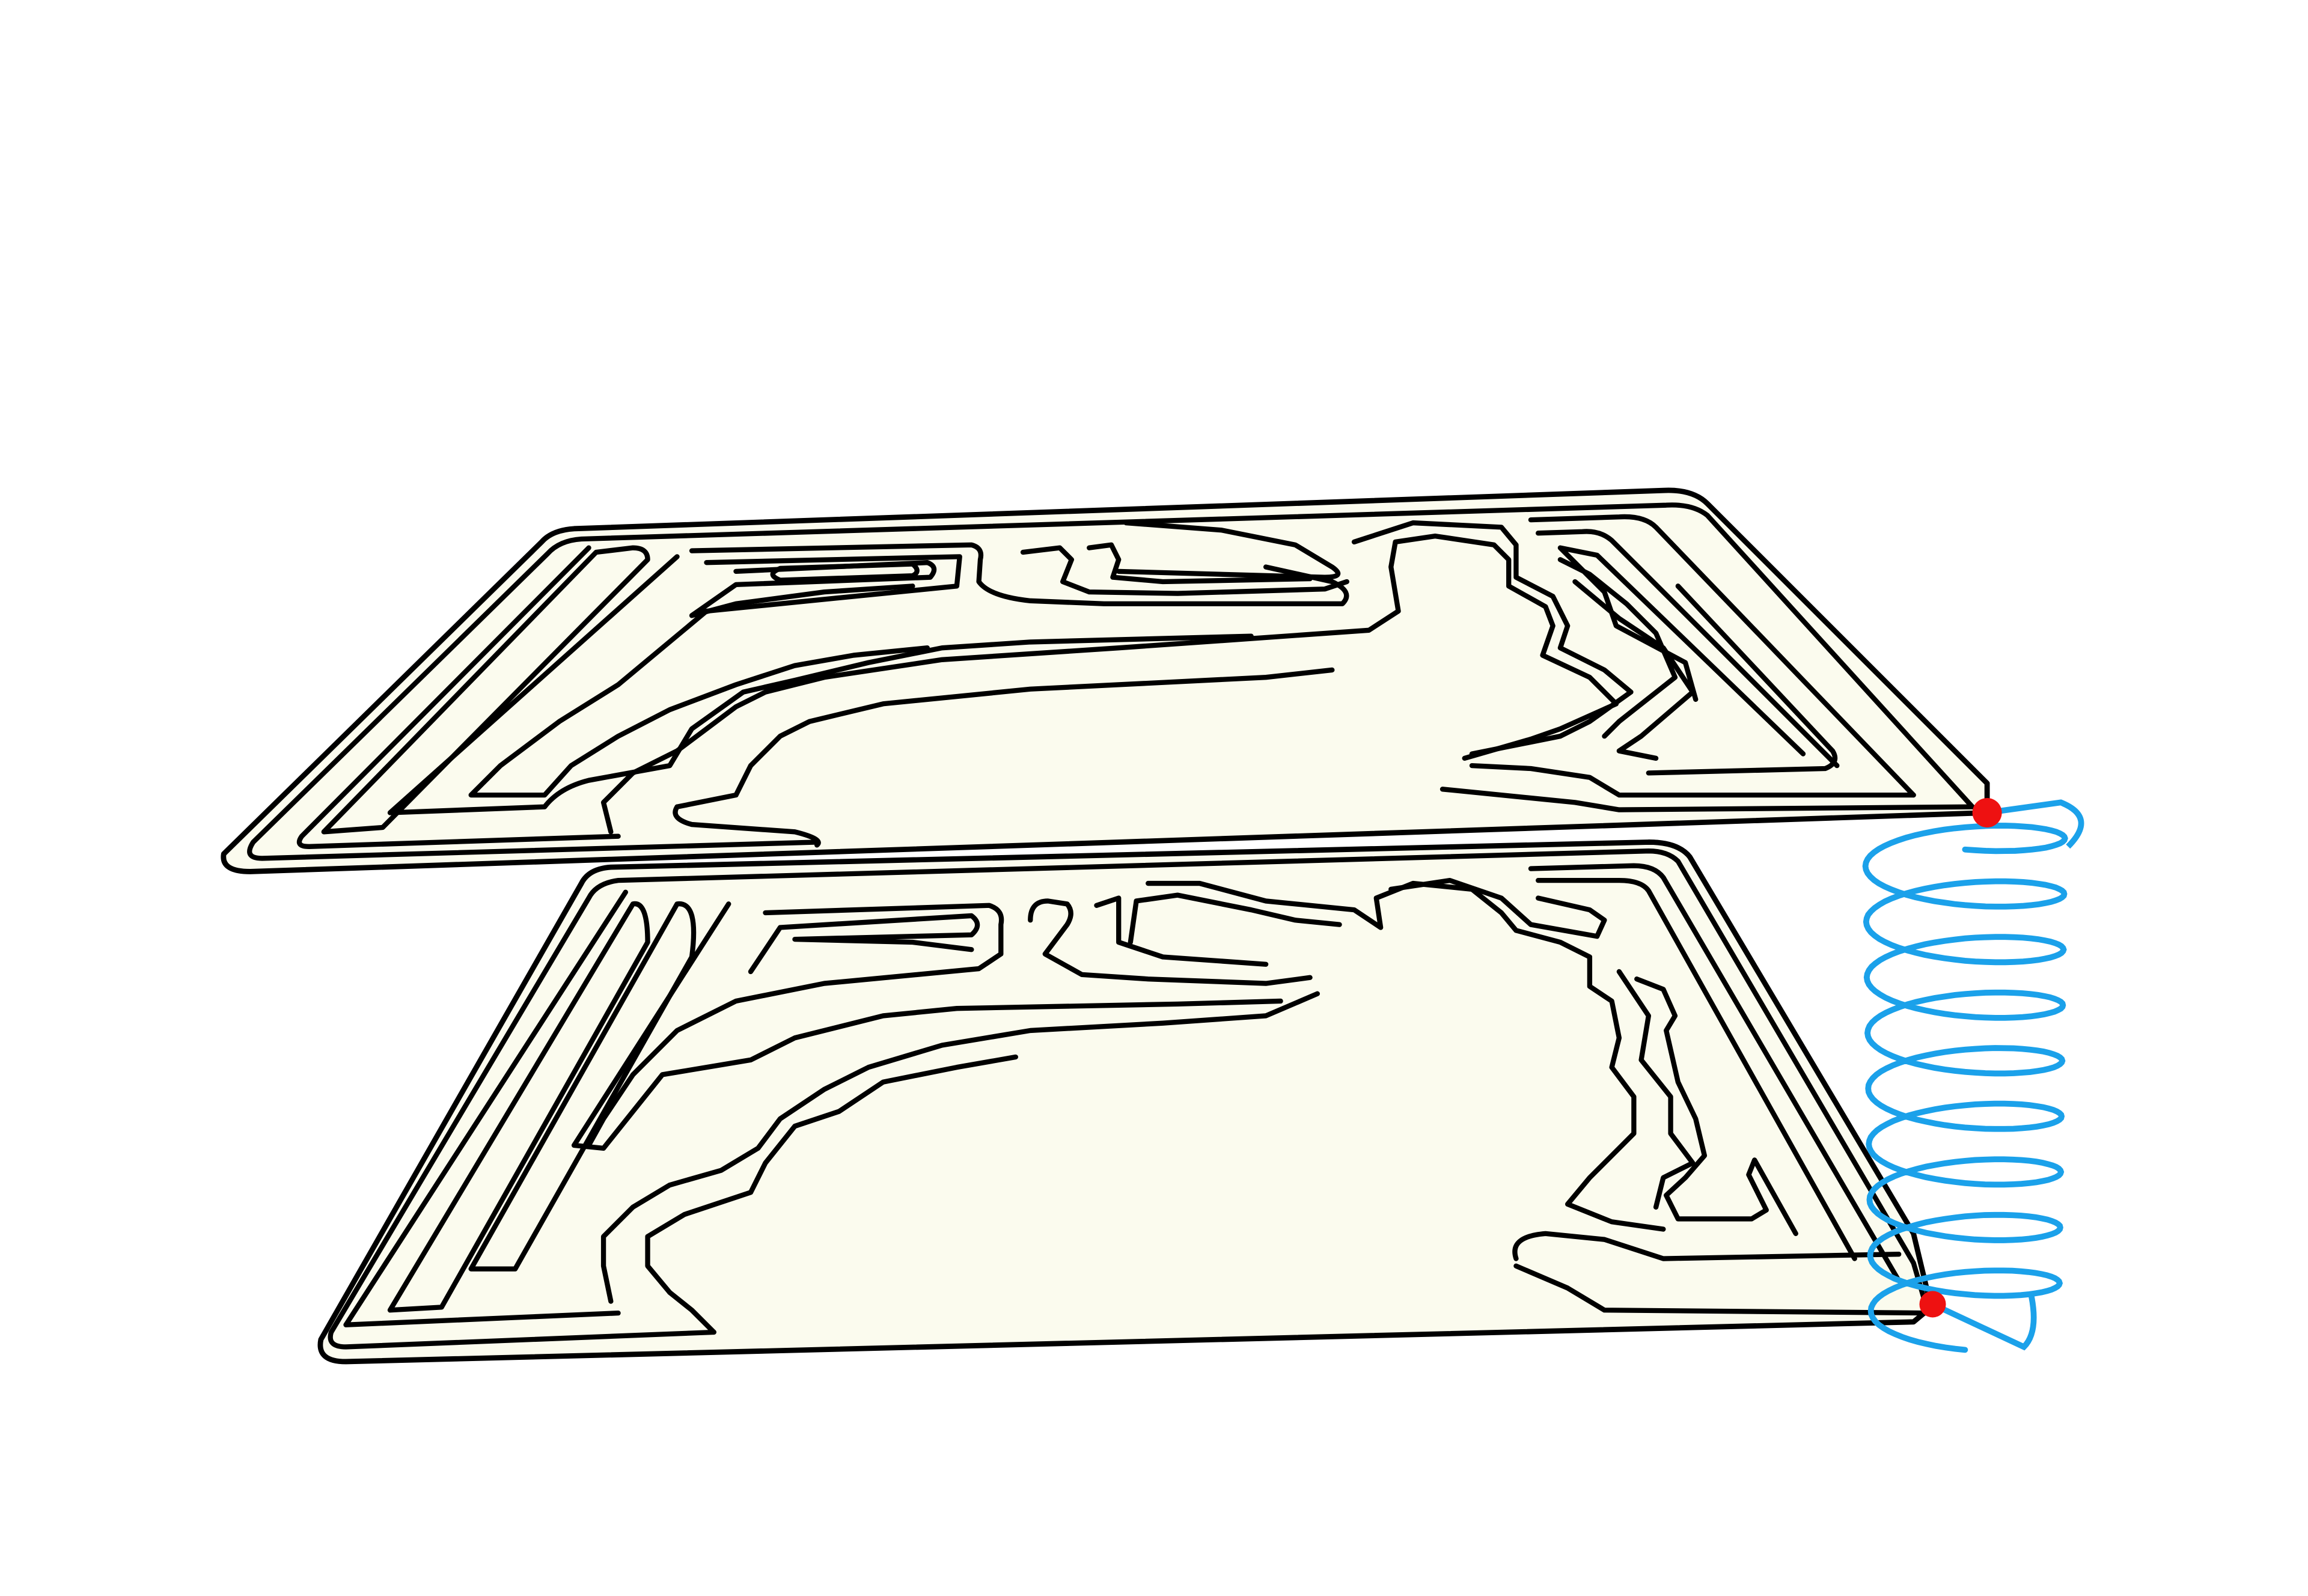  I want to click on terminal-top, so click(1987, 812).